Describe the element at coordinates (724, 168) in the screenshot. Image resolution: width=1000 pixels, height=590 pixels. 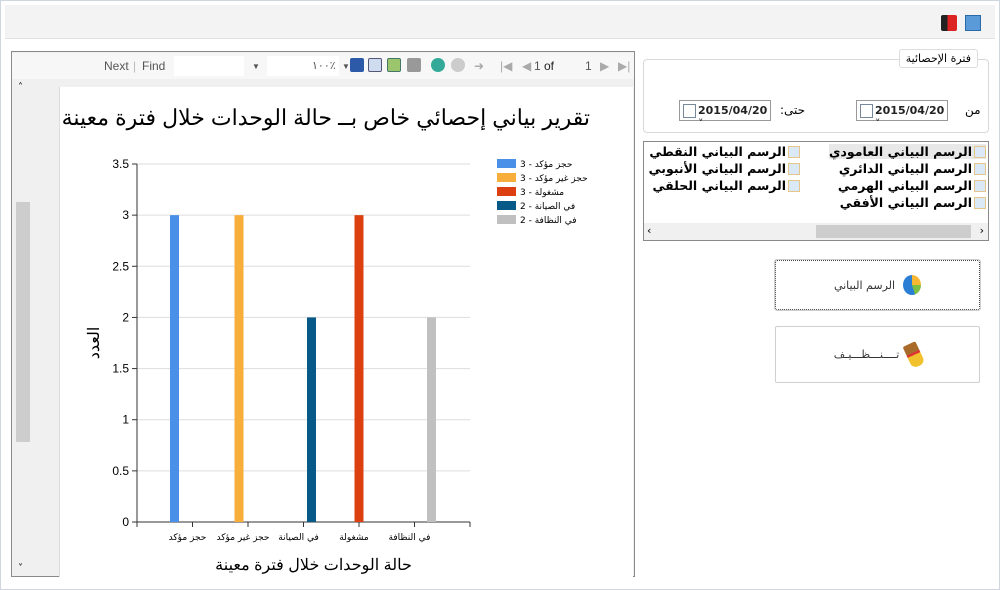
I see `chart-type-item: الرسم البياني الأنبوبي` at that location.